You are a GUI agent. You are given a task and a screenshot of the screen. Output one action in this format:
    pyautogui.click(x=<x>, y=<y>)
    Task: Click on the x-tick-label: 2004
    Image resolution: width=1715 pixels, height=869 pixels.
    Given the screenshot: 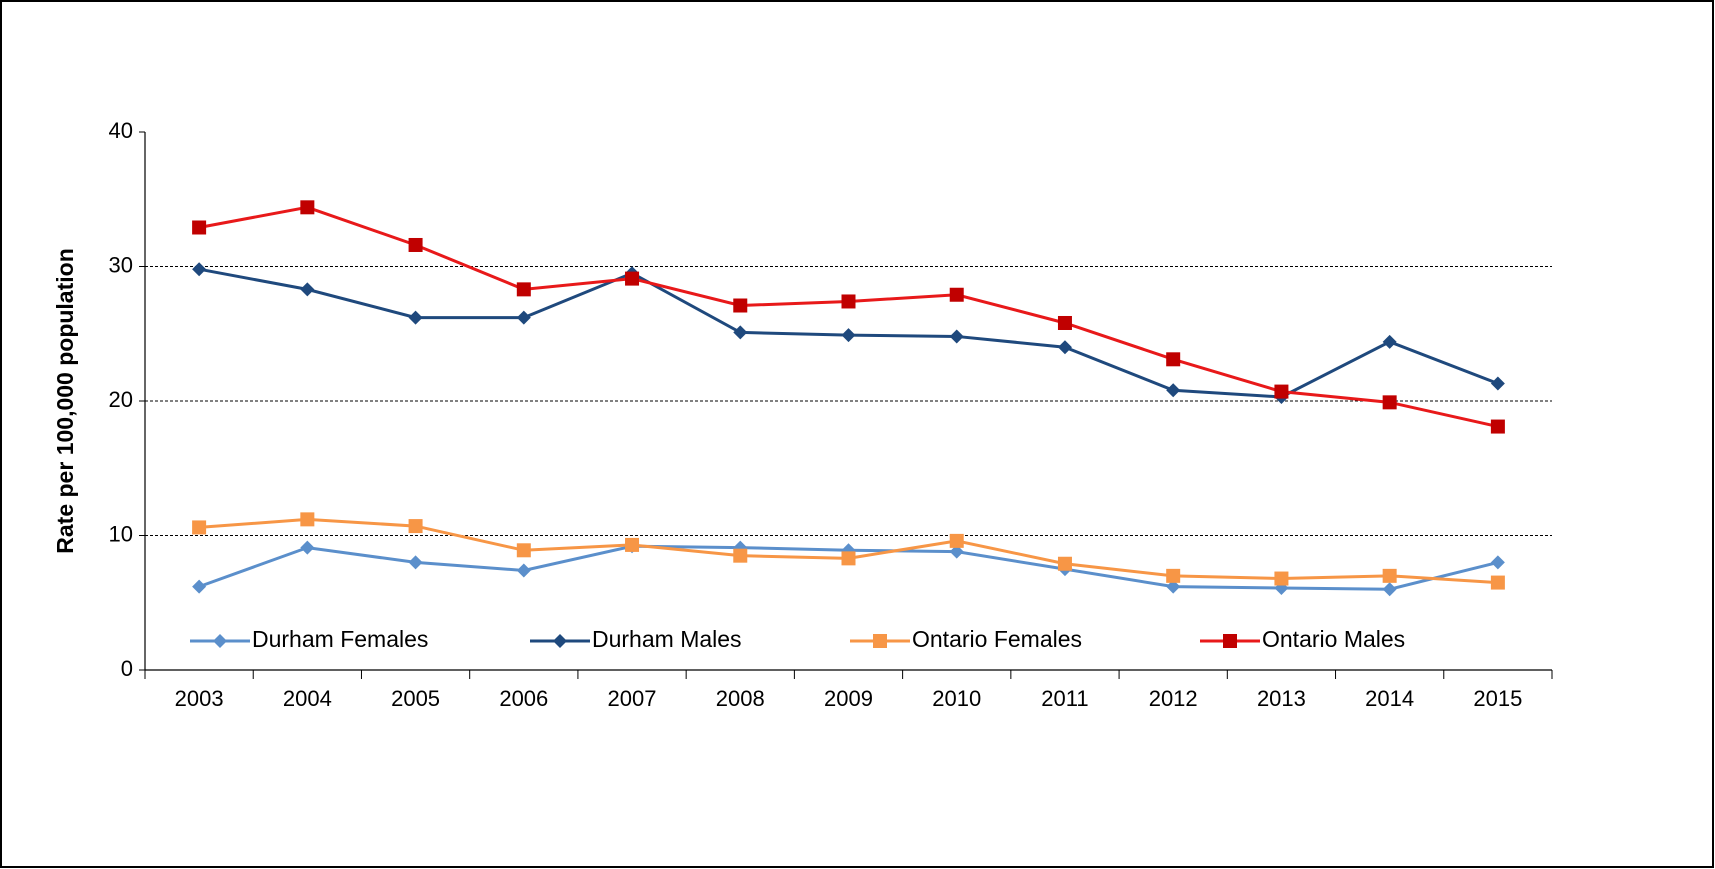 What is the action you would take?
    pyautogui.click(x=307, y=698)
    